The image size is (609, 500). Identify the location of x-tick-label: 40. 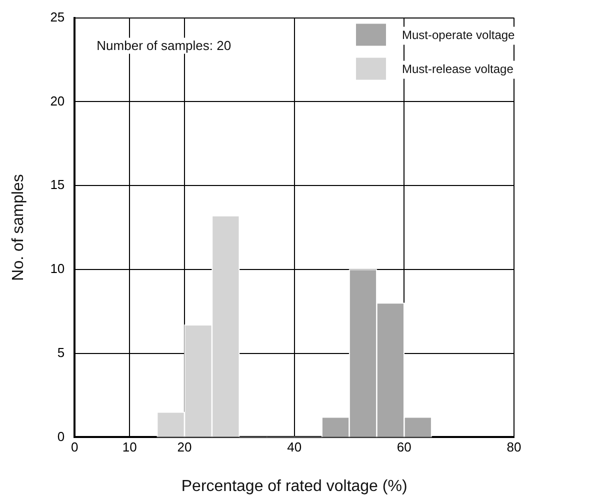
(294, 447).